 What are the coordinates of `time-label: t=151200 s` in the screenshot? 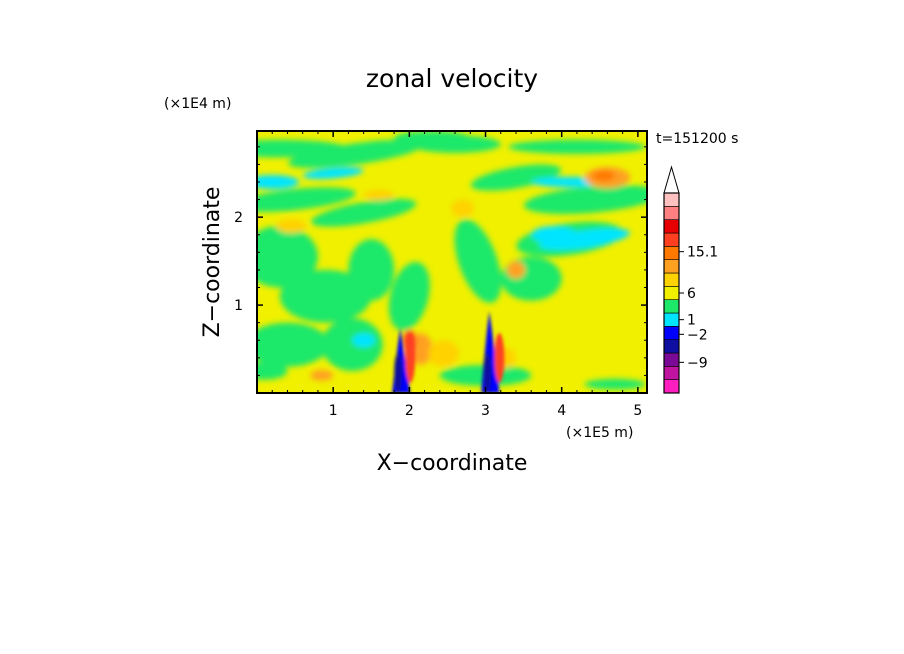 It's located at (697, 139).